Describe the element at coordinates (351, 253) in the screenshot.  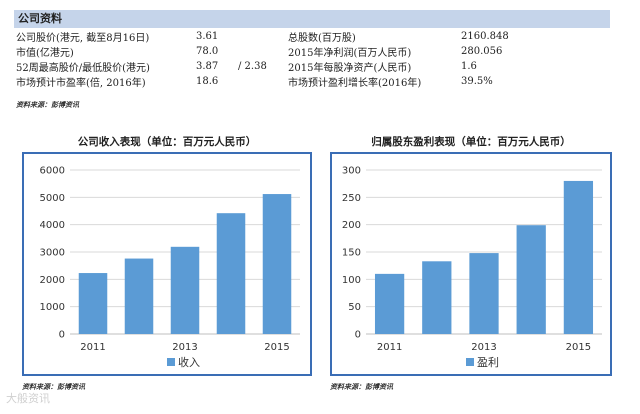
I see `y-tick-label: 150` at that location.